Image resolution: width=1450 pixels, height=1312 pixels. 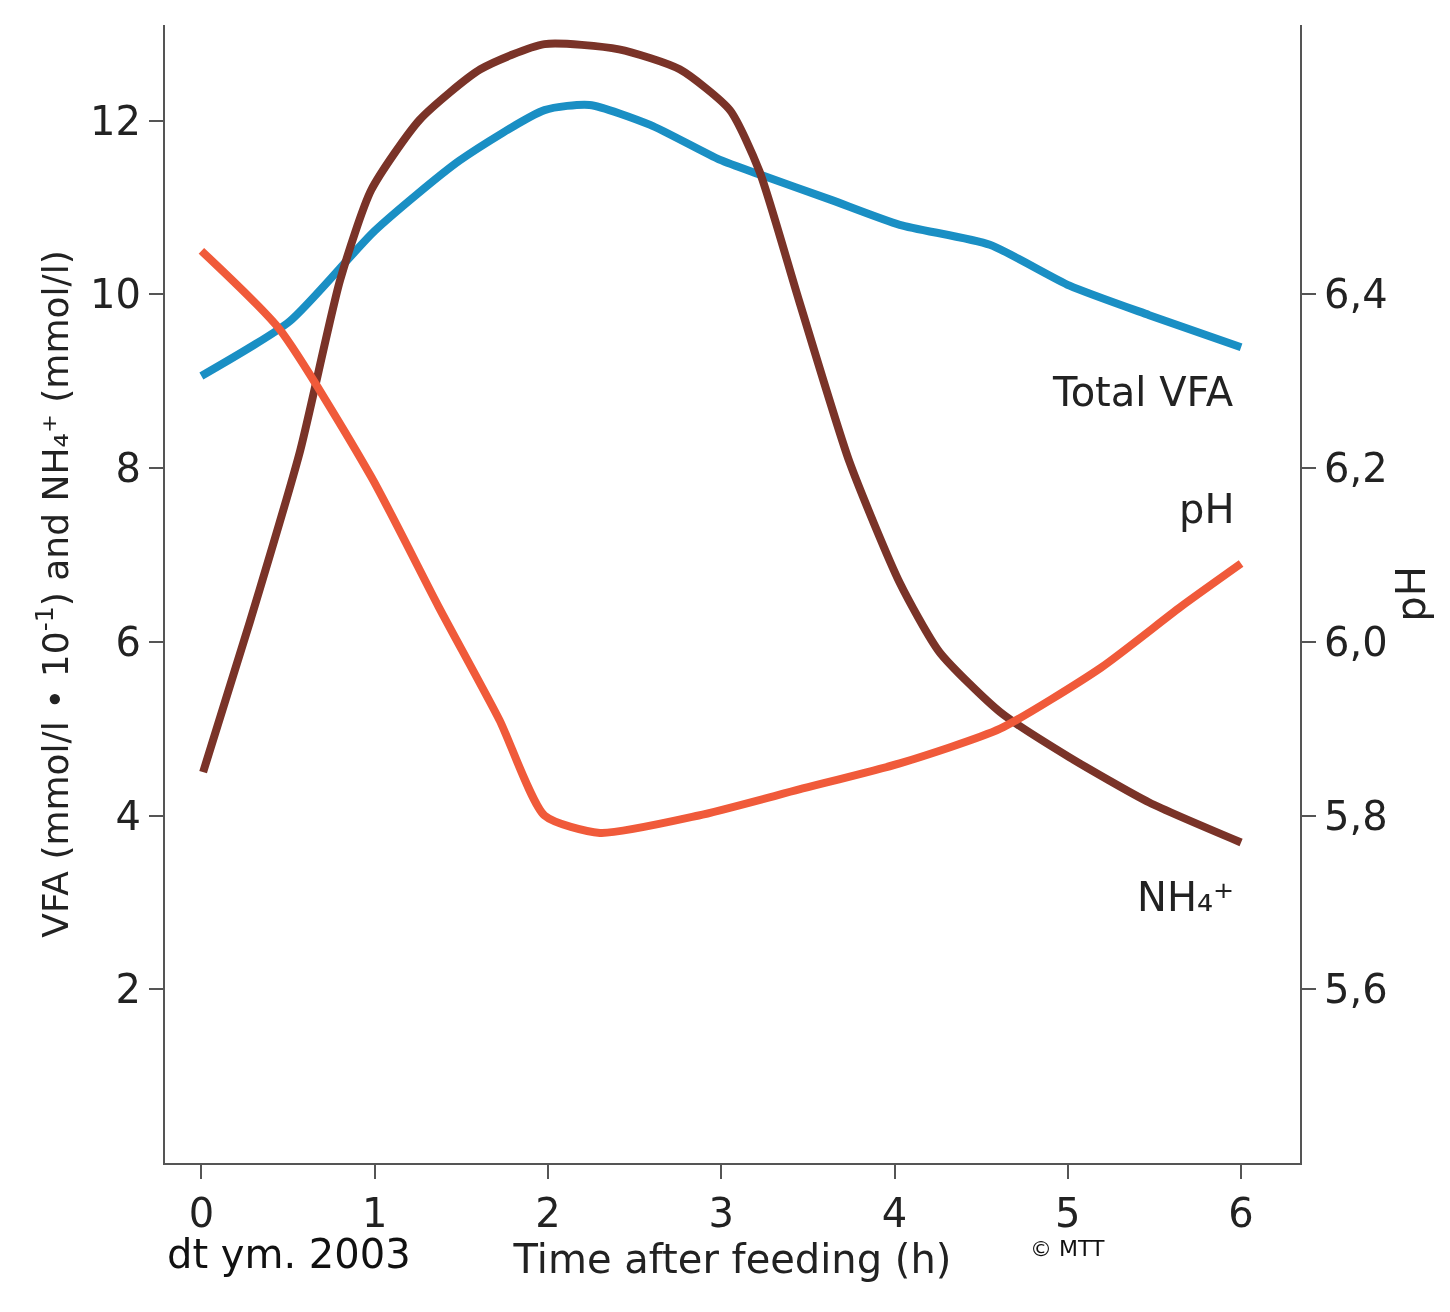 I want to click on x-tick-label: 3, so click(x=721, y=1213).